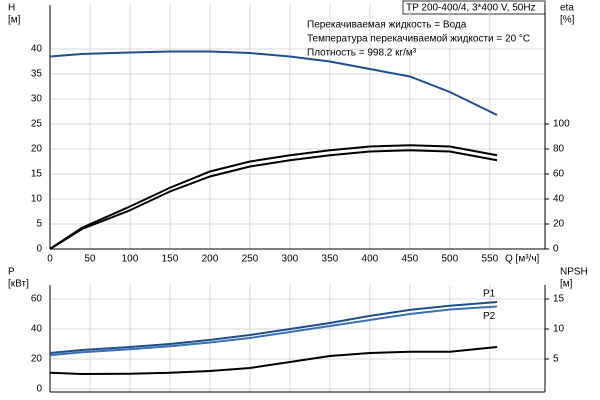 Image resolution: width=600 pixels, height=400 pixels. Describe the element at coordinates (559, 174) in the screenshot. I see `y2-tick-label: 60` at that location.